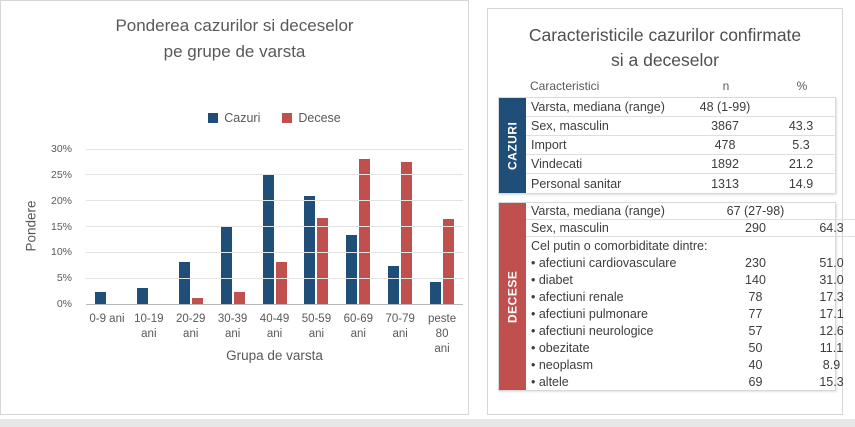 The image size is (855, 427). I want to click on table-row: Sex, masculin 290 64.3, so click(690, 228).